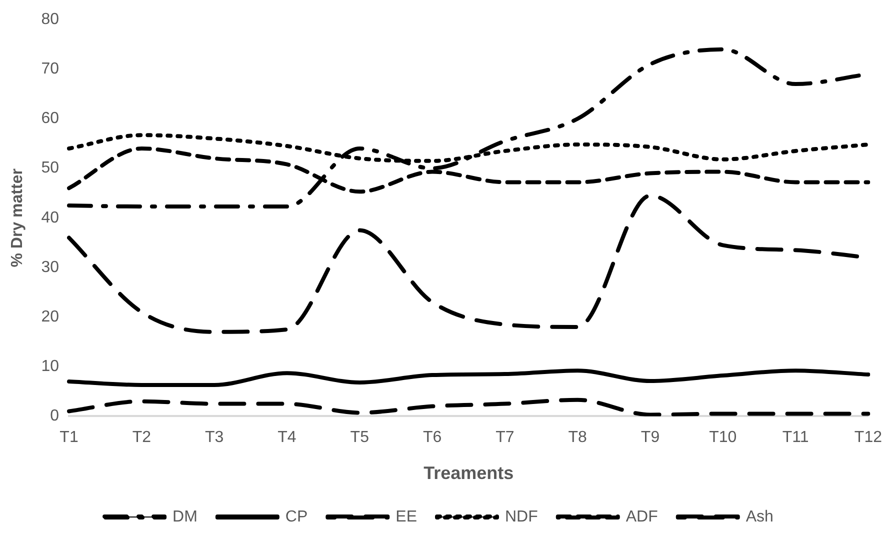 This screenshot has height=541, width=894. What do you see at coordinates (69, 437) in the screenshot?
I see `x-tick-label: T1` at bounding box center [69, 437].